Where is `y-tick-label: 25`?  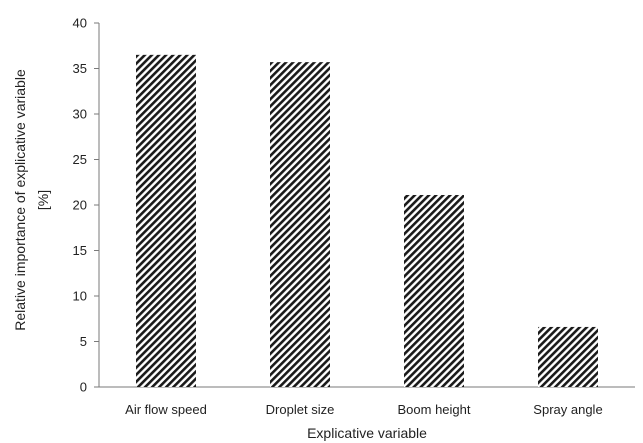
y-tick-label: 25 is located at coordinates (80, 159).